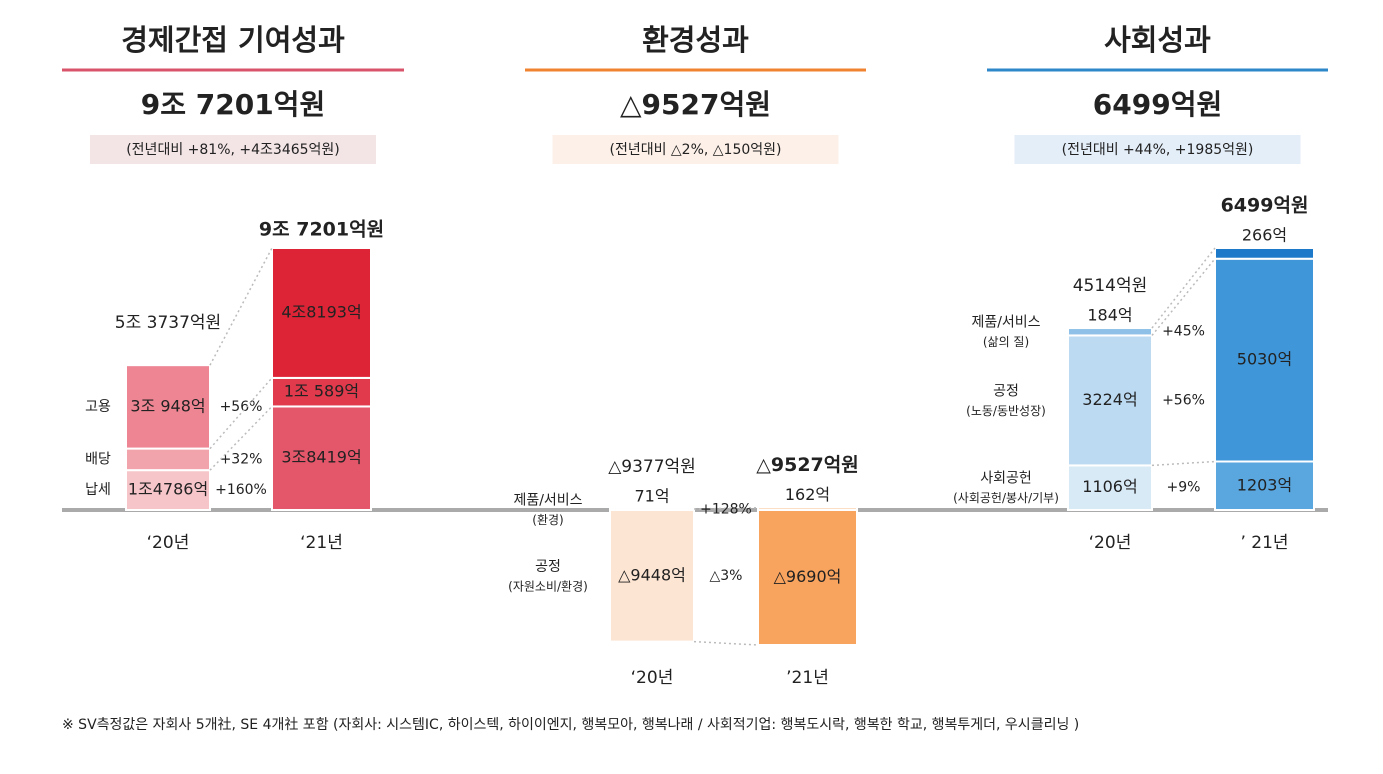 This screenshot has width=1383, height=774. I want to click on series-note: (사회공헌/봉사/기부), so click(1006, 498).